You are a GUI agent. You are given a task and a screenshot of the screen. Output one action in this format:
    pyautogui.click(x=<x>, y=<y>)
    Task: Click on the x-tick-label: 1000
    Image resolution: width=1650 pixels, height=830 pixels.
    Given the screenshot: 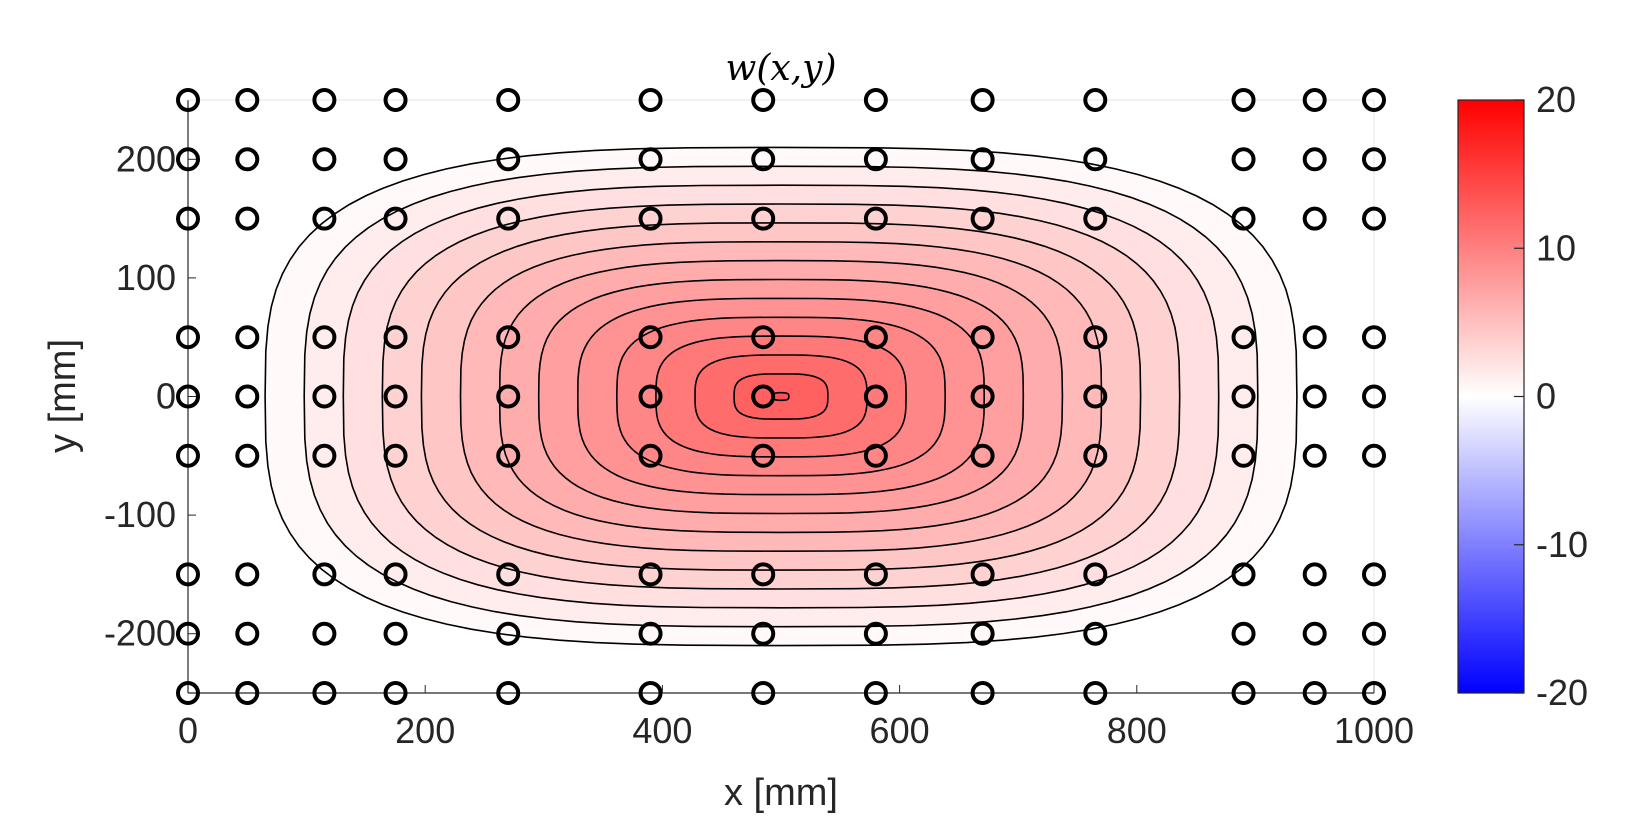 What is the action you would take?
    pyautogui.click(x=1374, y=730)
    